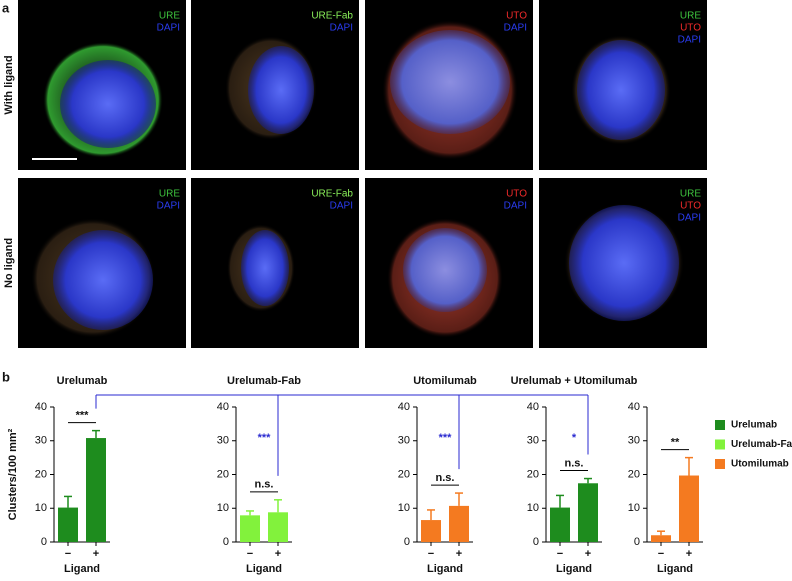 The width and height of the screenshot is (792, 581). What do you see at coordinates (82, 381) in the screenshot?
I see `chart-title: Urelumab` at bounding box center [82, 381].